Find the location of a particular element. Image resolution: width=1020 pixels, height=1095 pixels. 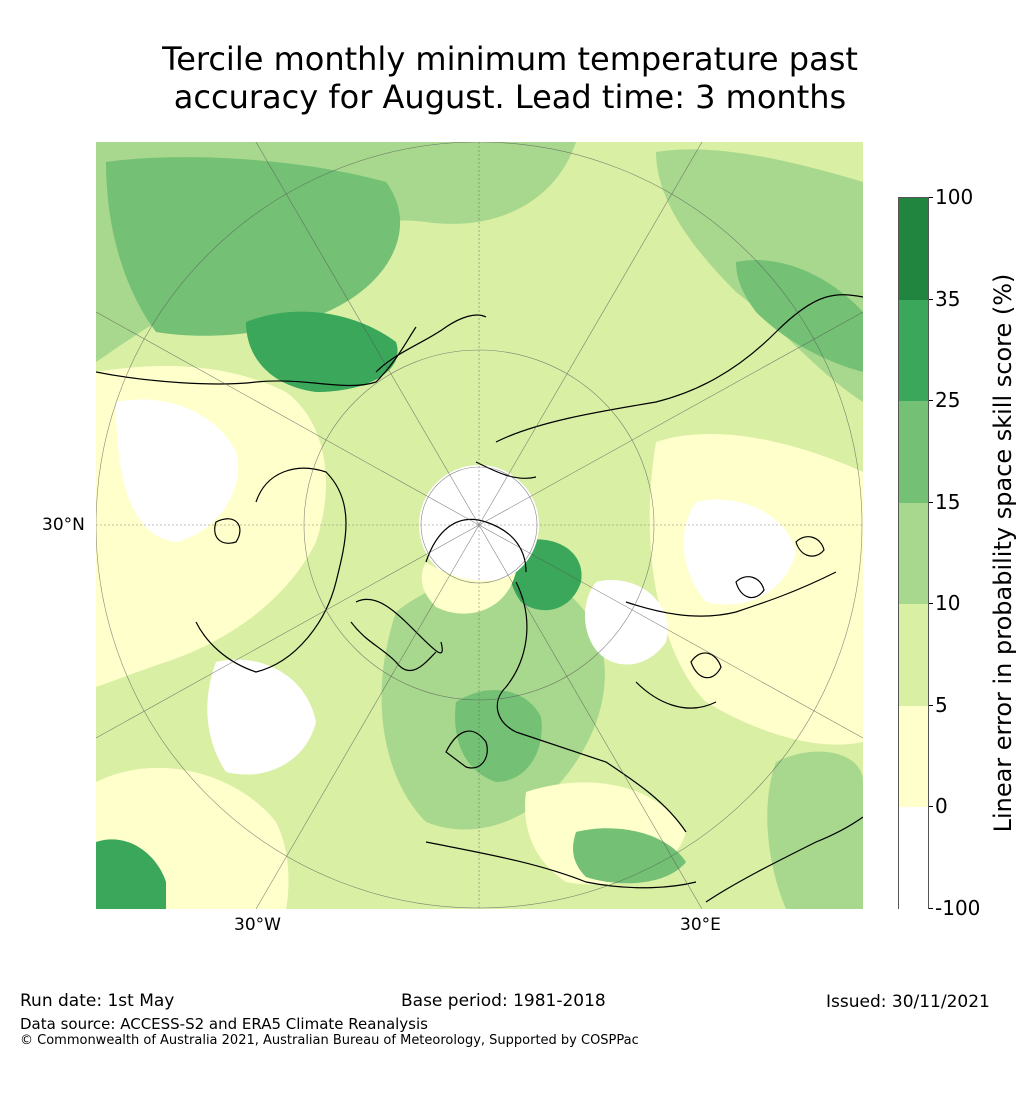

skill-region-alaska-high is located at coordinates (322, 351).